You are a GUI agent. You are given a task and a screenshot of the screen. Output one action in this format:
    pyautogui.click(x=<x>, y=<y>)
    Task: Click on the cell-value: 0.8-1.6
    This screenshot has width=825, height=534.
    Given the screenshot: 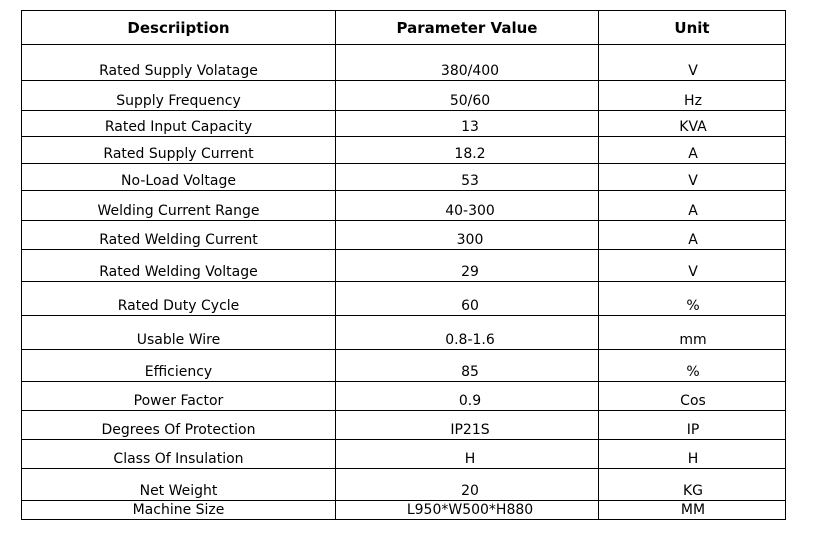 What is the action you would take?
    pyautogui.click(x=467, y=332)
    